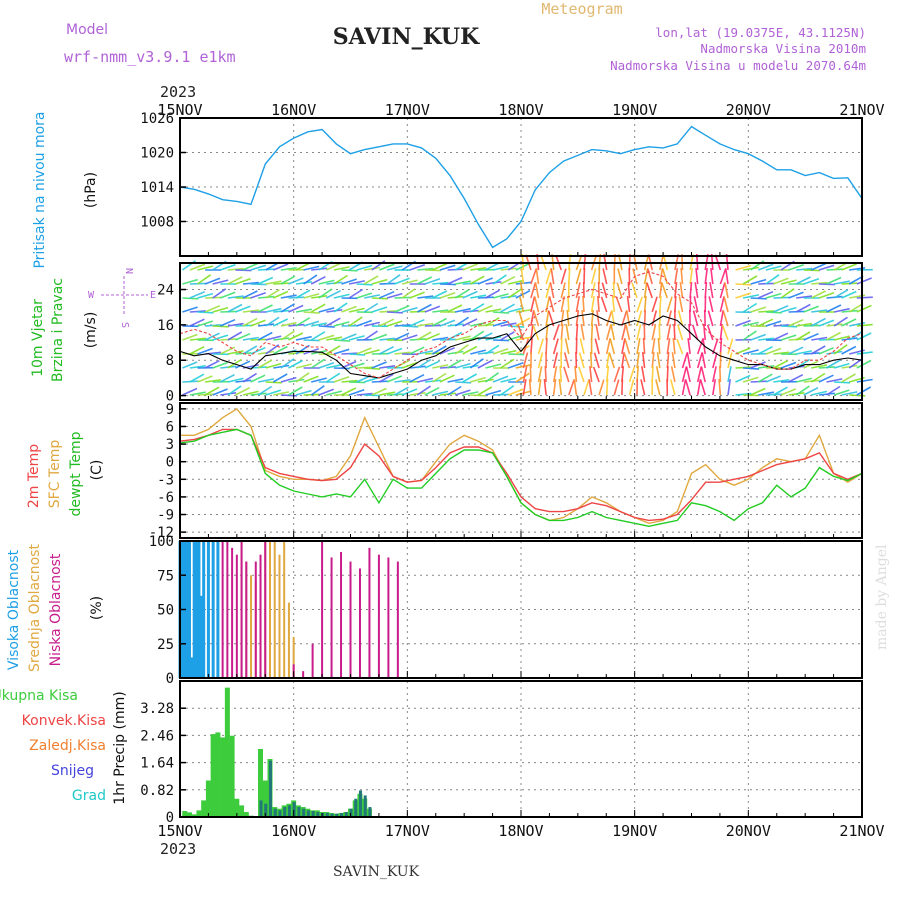 This screenshot has width=900, height=900. I want to click on temp-ytick-label: 9, so click(170, 410).